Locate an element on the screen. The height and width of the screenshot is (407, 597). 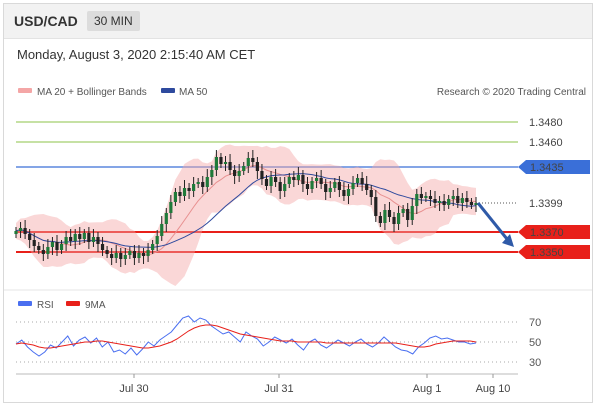
timeframe-badge: 30 MIN is located at coordinates (113, 21).